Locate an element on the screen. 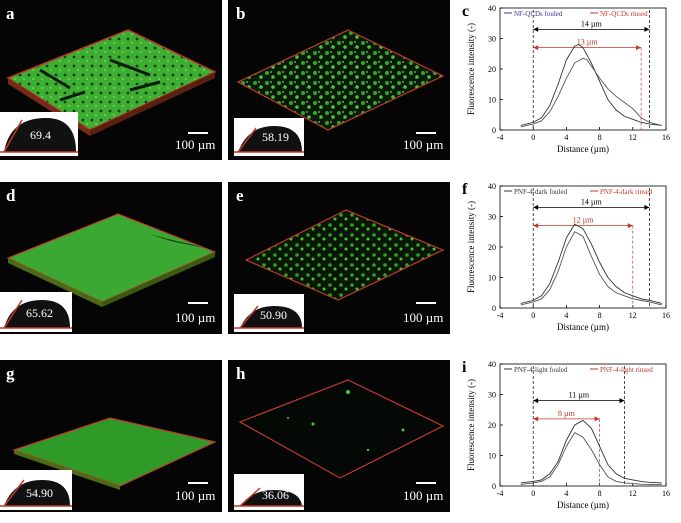 The width and height of the screenshot is (681, 523). contact-angle-value-a: 69.4 is located at coordinates (40, 135).